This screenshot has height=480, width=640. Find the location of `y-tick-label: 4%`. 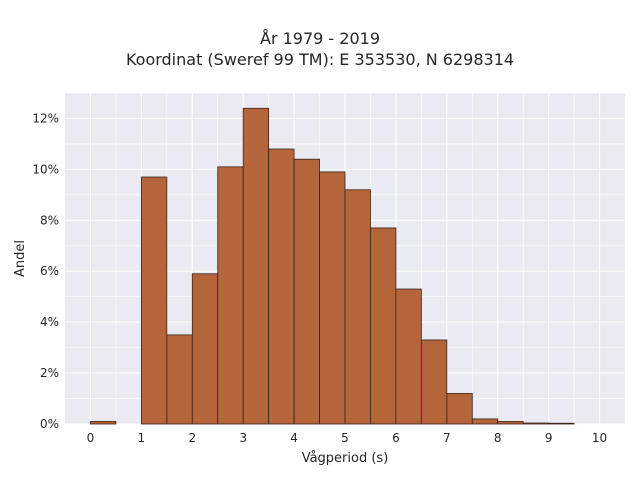

y-tick-label: 4% is located at coordinates (49, 322).